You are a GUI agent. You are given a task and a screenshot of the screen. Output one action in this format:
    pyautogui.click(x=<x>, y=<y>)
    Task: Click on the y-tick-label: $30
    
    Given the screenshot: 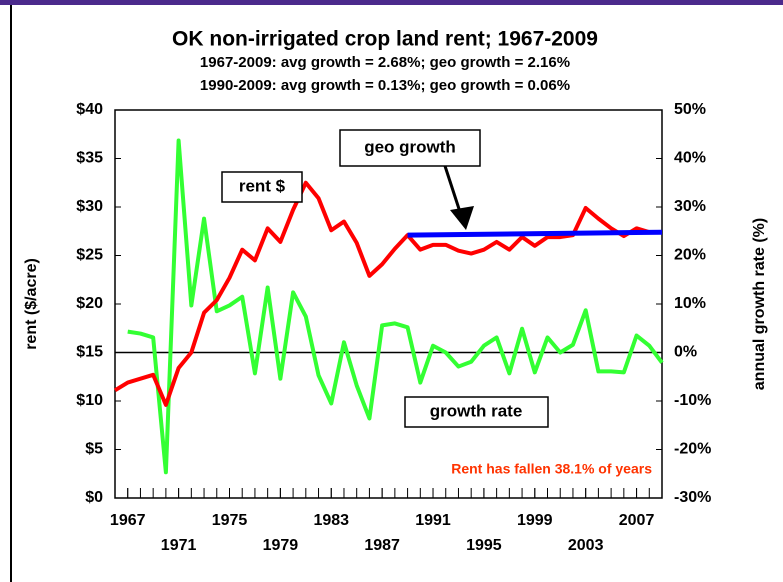 What is the action you would take?
    pyautogui.click(x=89, y=206)
    